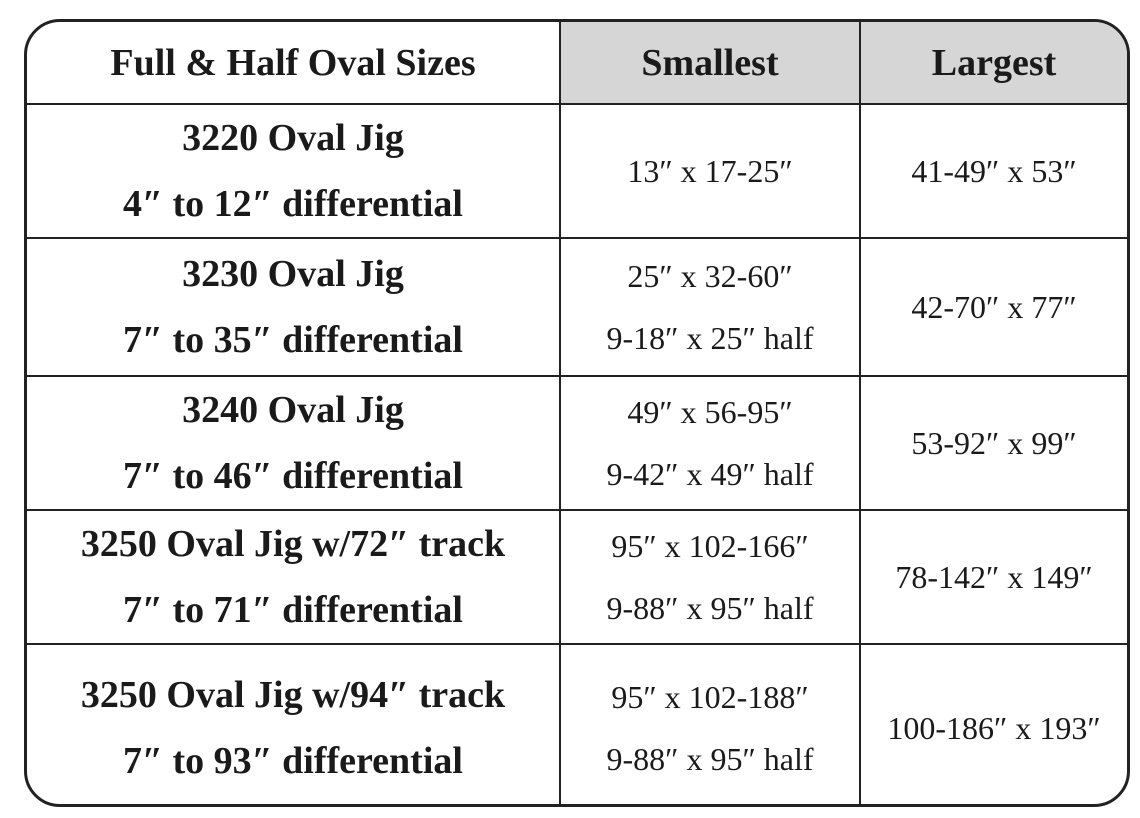 This screenshot has width=1140, height=818. I want to click on cell-line: 53-92″ x 99″, so click(994, 443).